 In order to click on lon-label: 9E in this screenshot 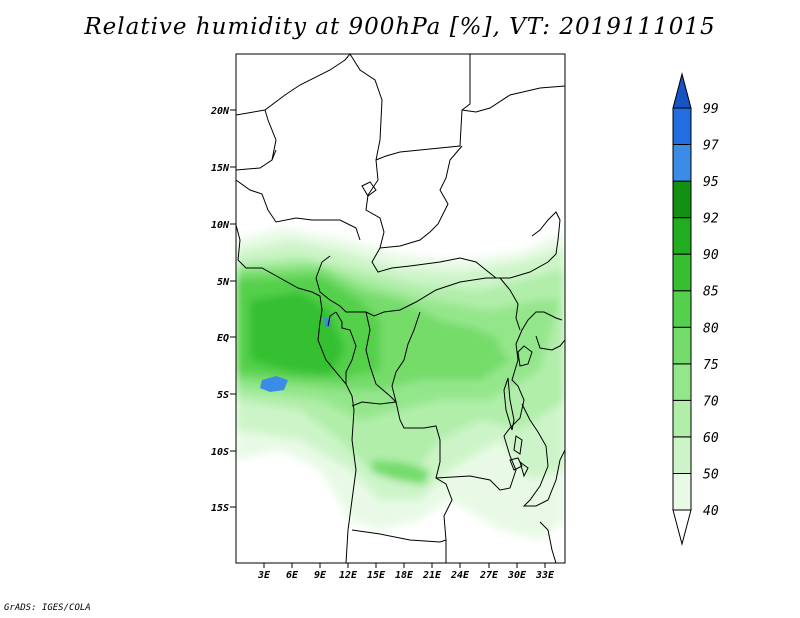, I will do `click(320, 575)`.